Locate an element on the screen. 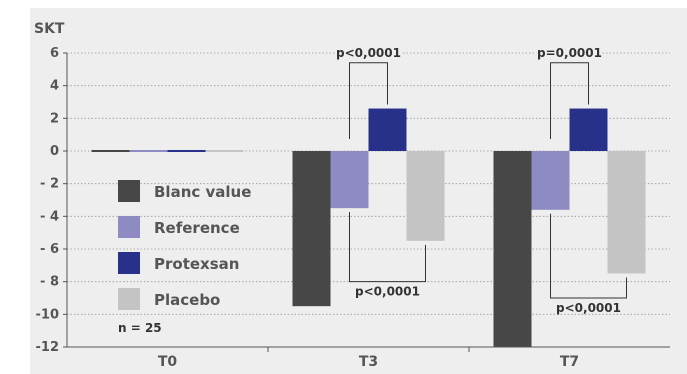 The width and height of the screenshot is (687, 374). significance-label-1: p<0,0001 is located at coordinates (387, 292).